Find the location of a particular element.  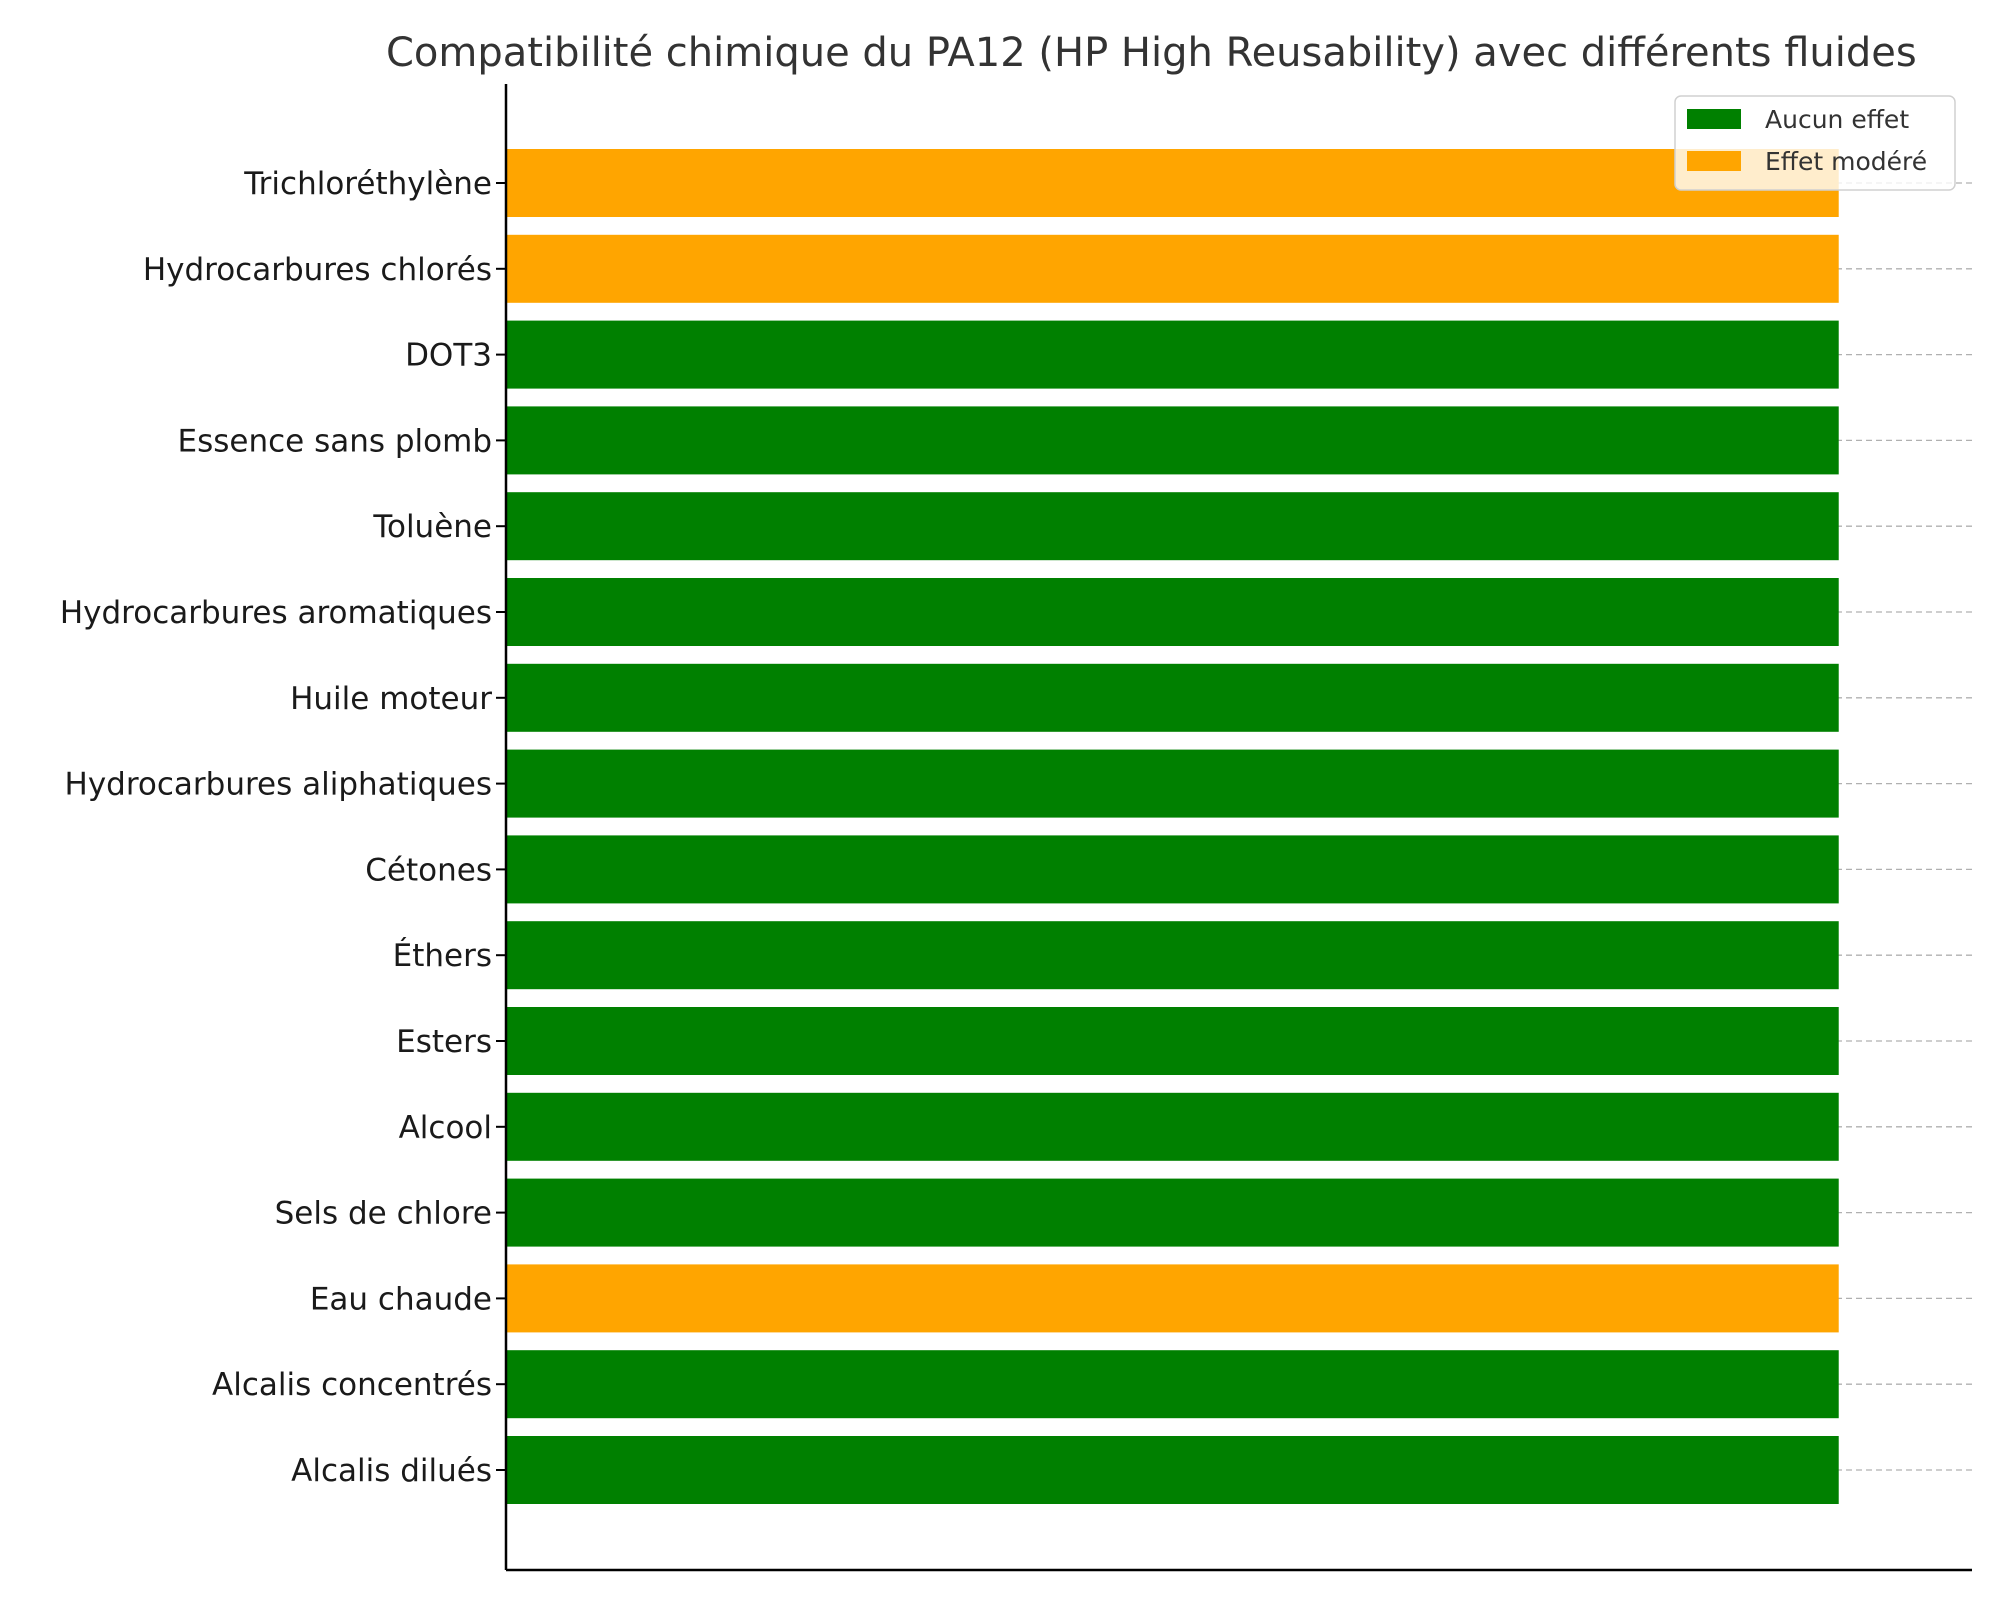

y-tick-label: Cétones is located at coordinates (428, 870).